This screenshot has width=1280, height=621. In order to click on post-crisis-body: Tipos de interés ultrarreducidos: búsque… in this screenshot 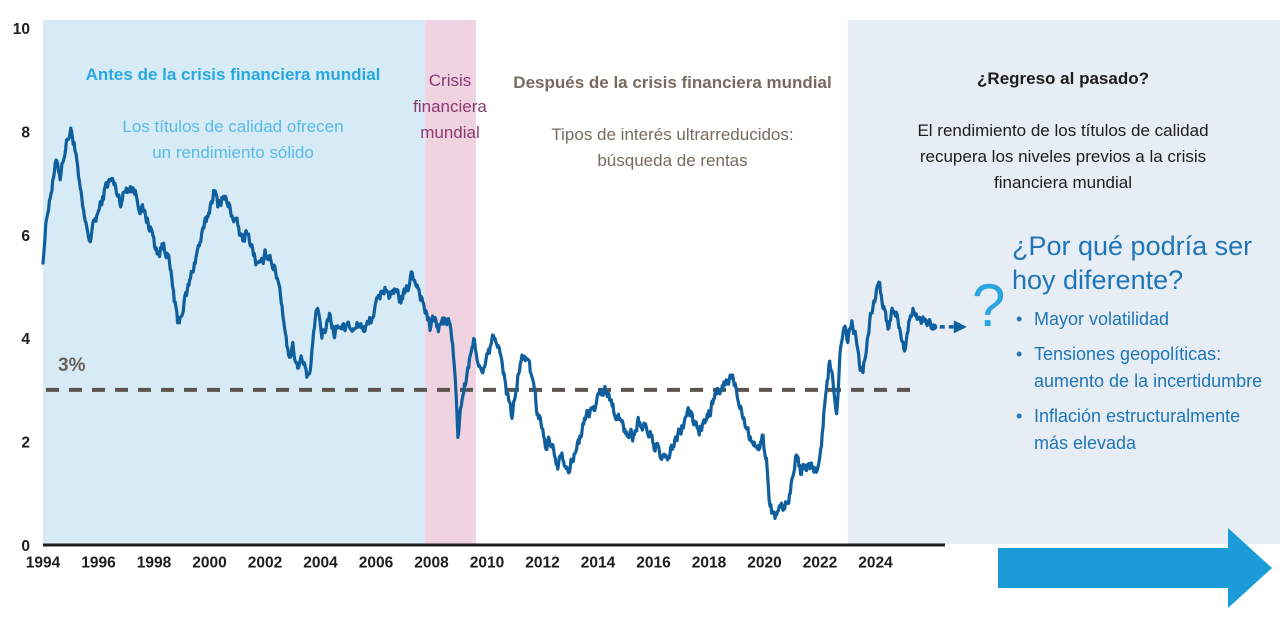, I will do `click(672, 147)`.